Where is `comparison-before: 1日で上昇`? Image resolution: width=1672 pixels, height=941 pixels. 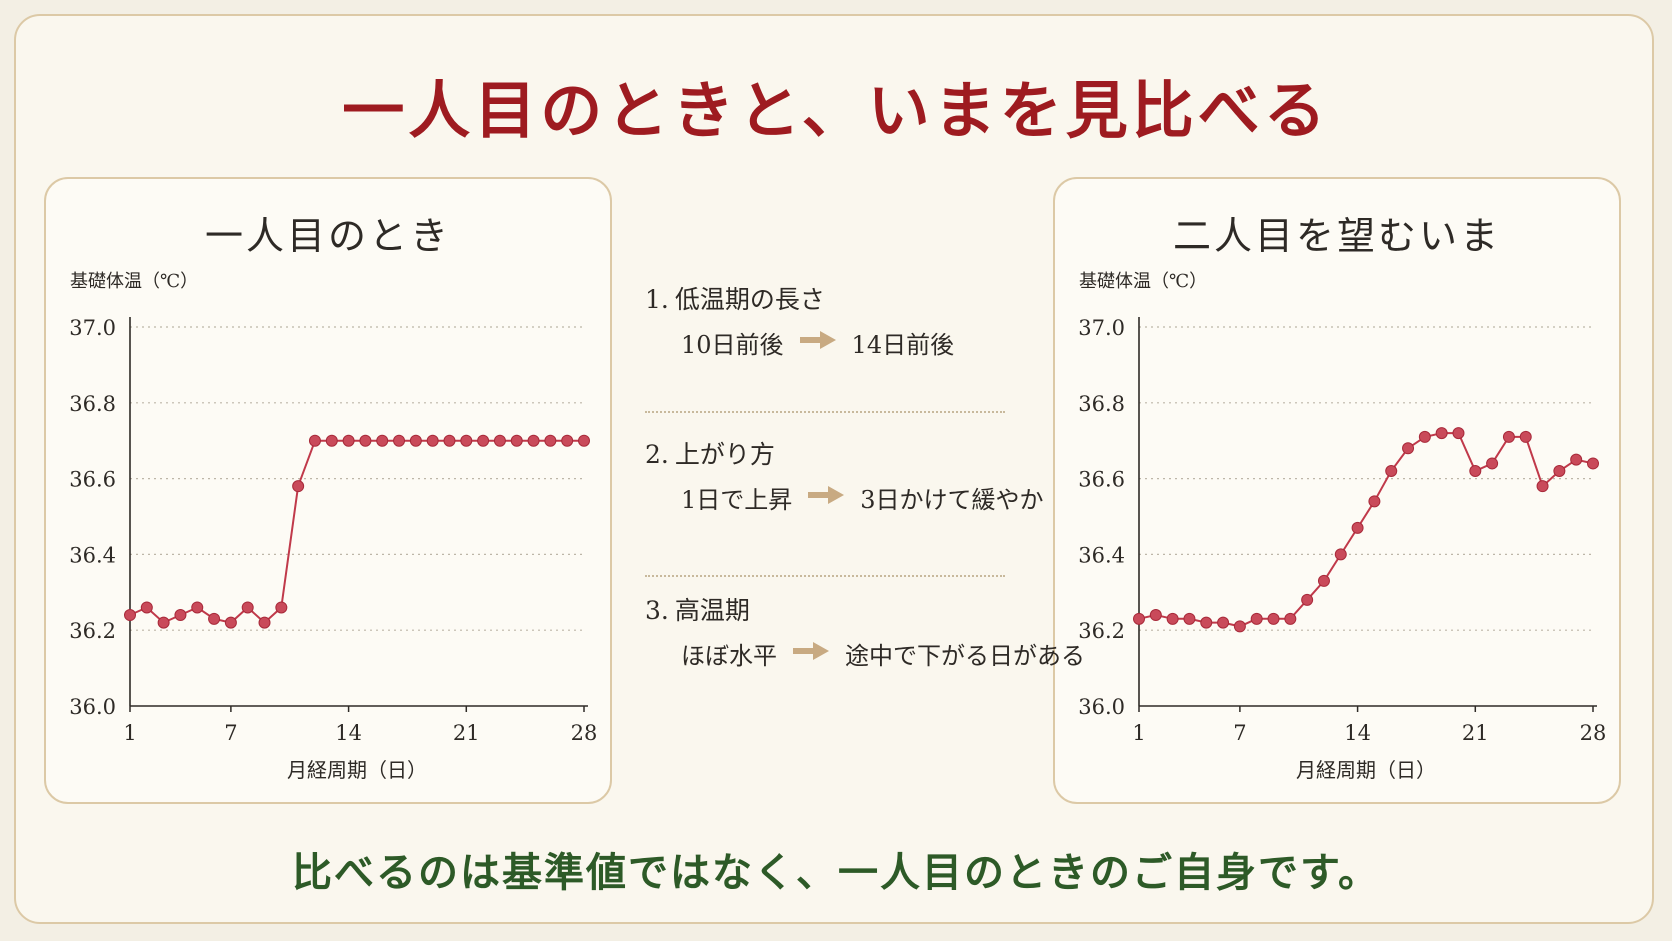 comparison-before: 1日で上昇 is located at coordinates (737, 500).